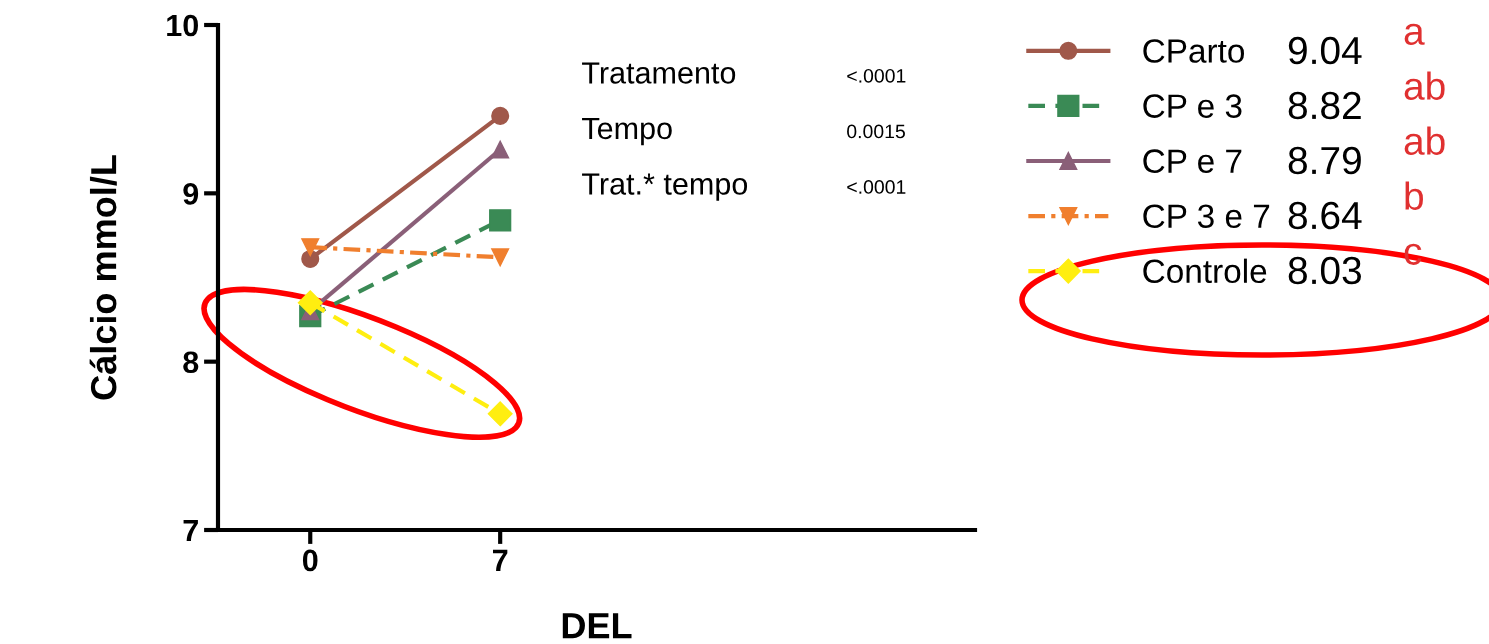 The image size is (1489, 644). Describe the element at coordinates (1413, 254) in the screenshot. I see `text: c` at that location.